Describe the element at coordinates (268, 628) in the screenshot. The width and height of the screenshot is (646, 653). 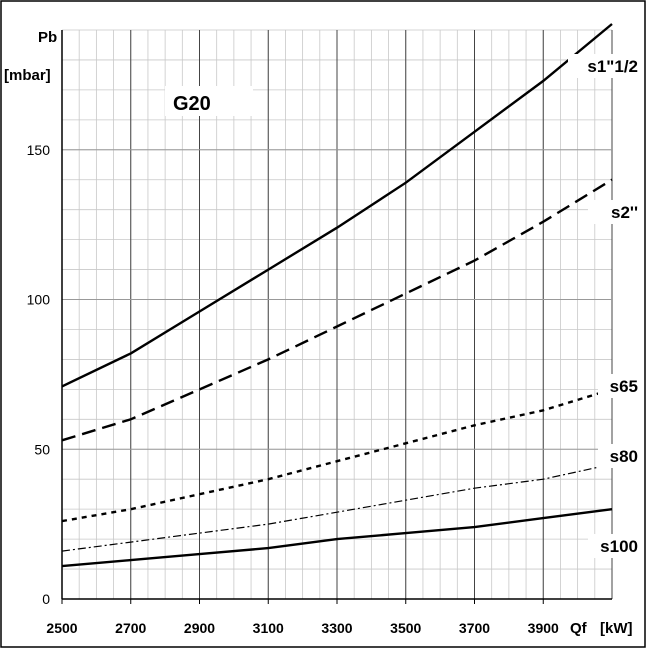
I see `x-tick-label: 3100` at that location.